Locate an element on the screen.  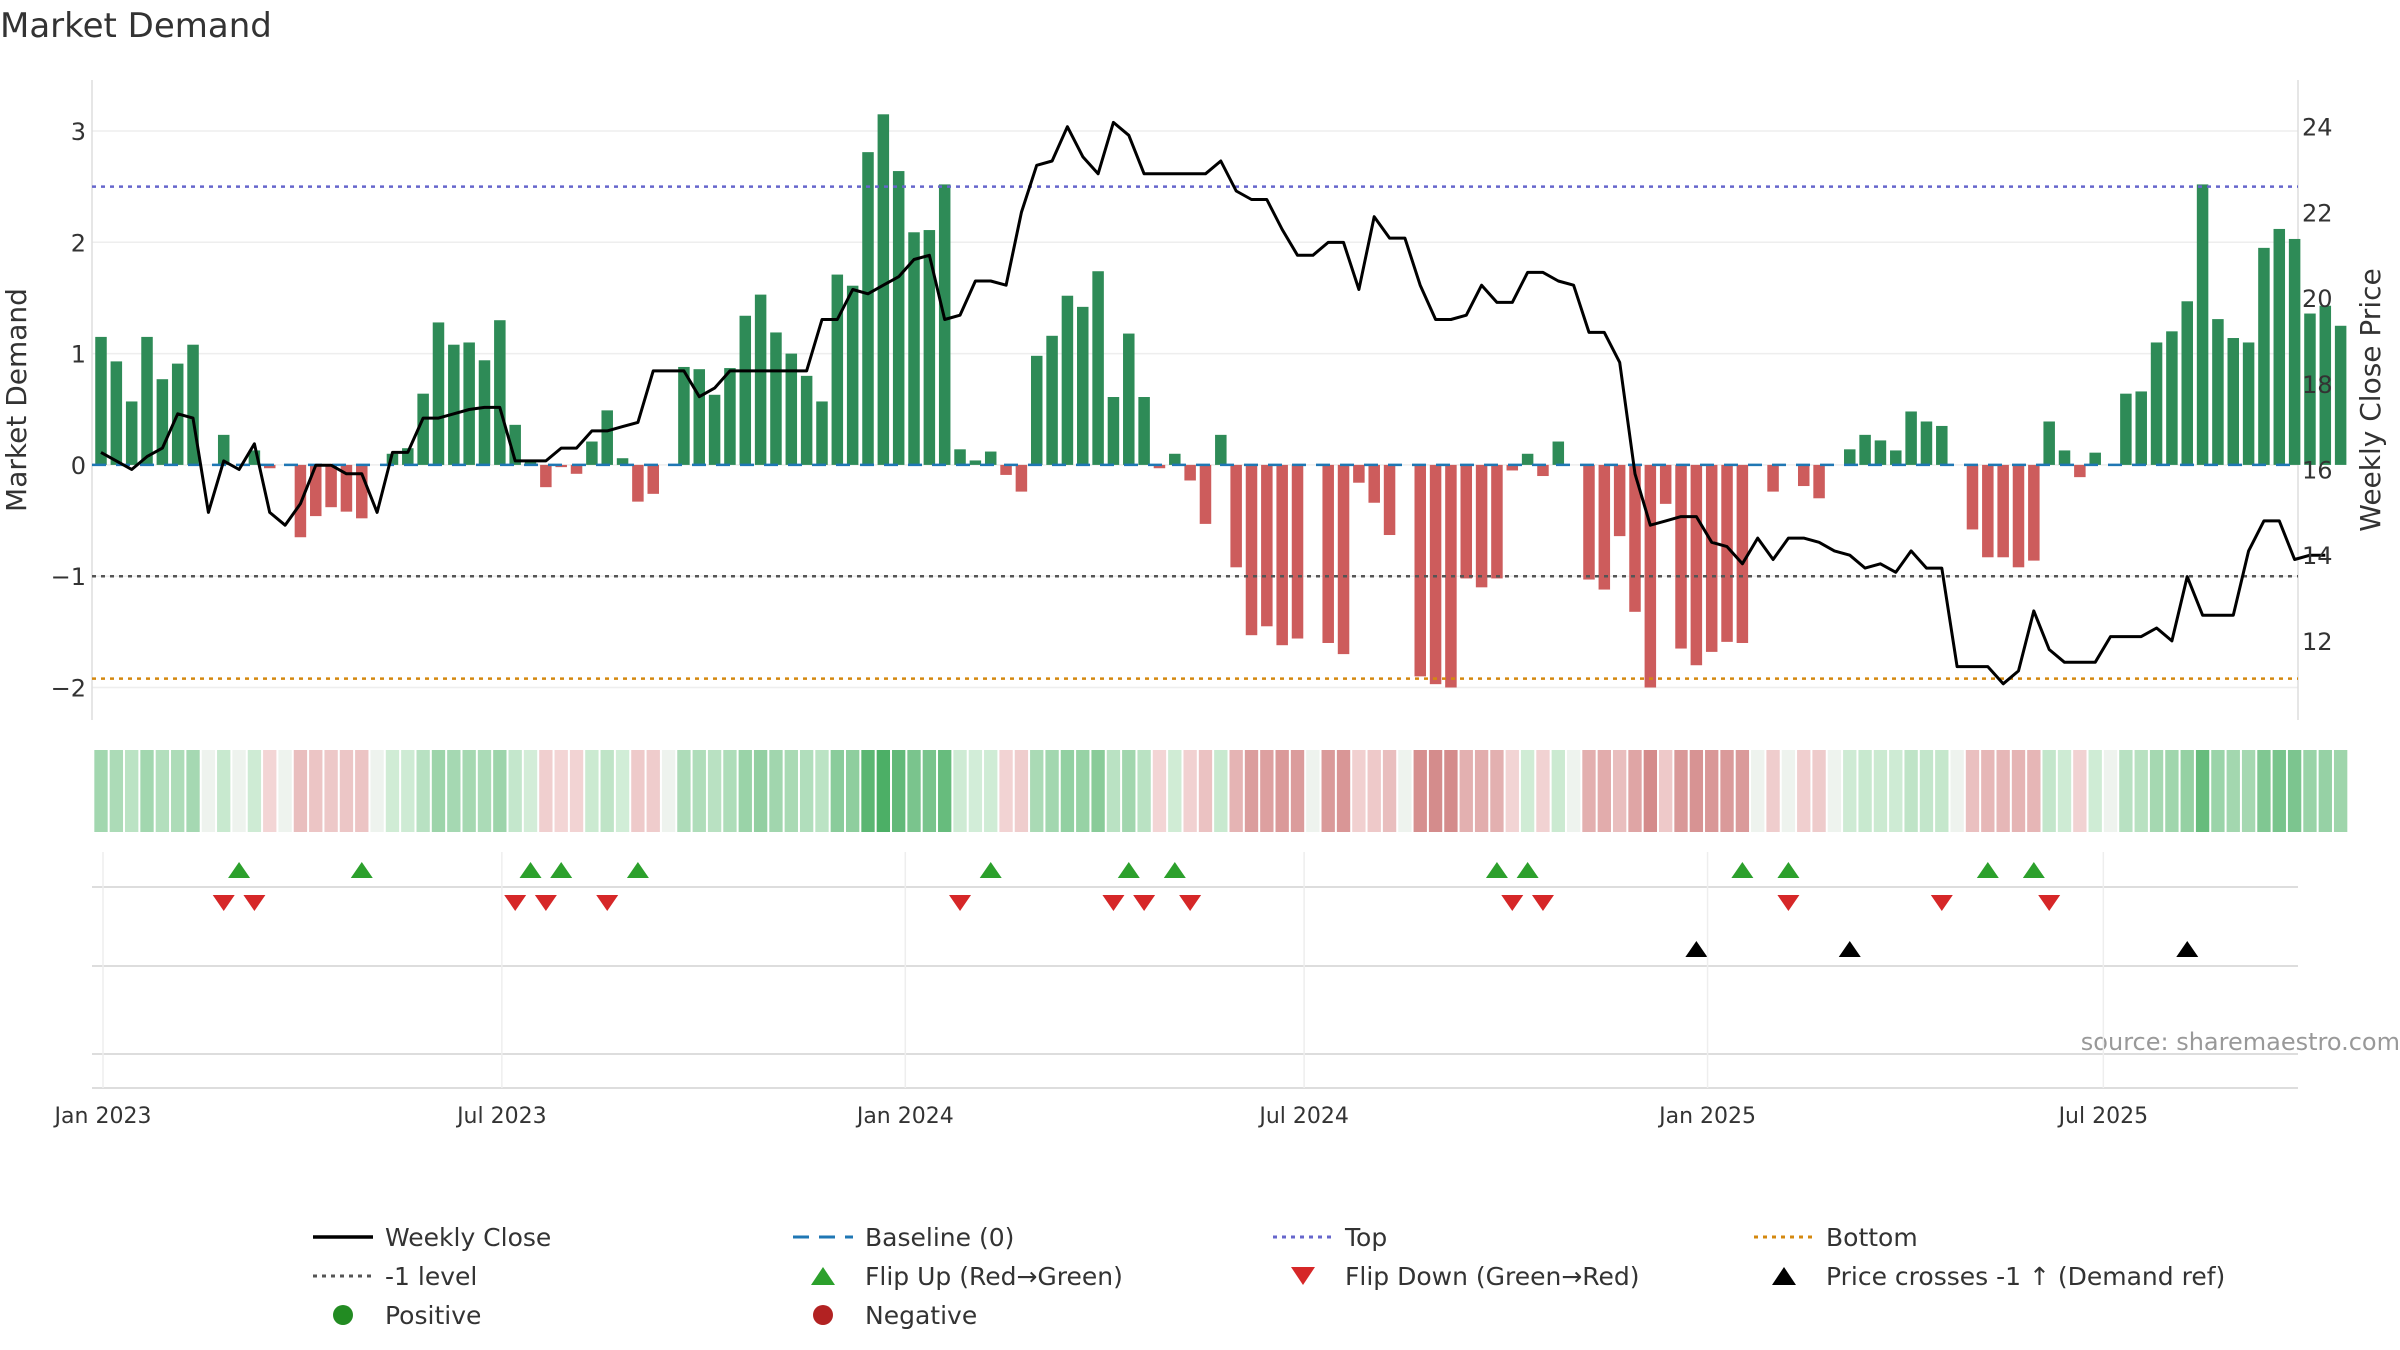
left-tick-label: 1 is located at coordinates (78, 355).